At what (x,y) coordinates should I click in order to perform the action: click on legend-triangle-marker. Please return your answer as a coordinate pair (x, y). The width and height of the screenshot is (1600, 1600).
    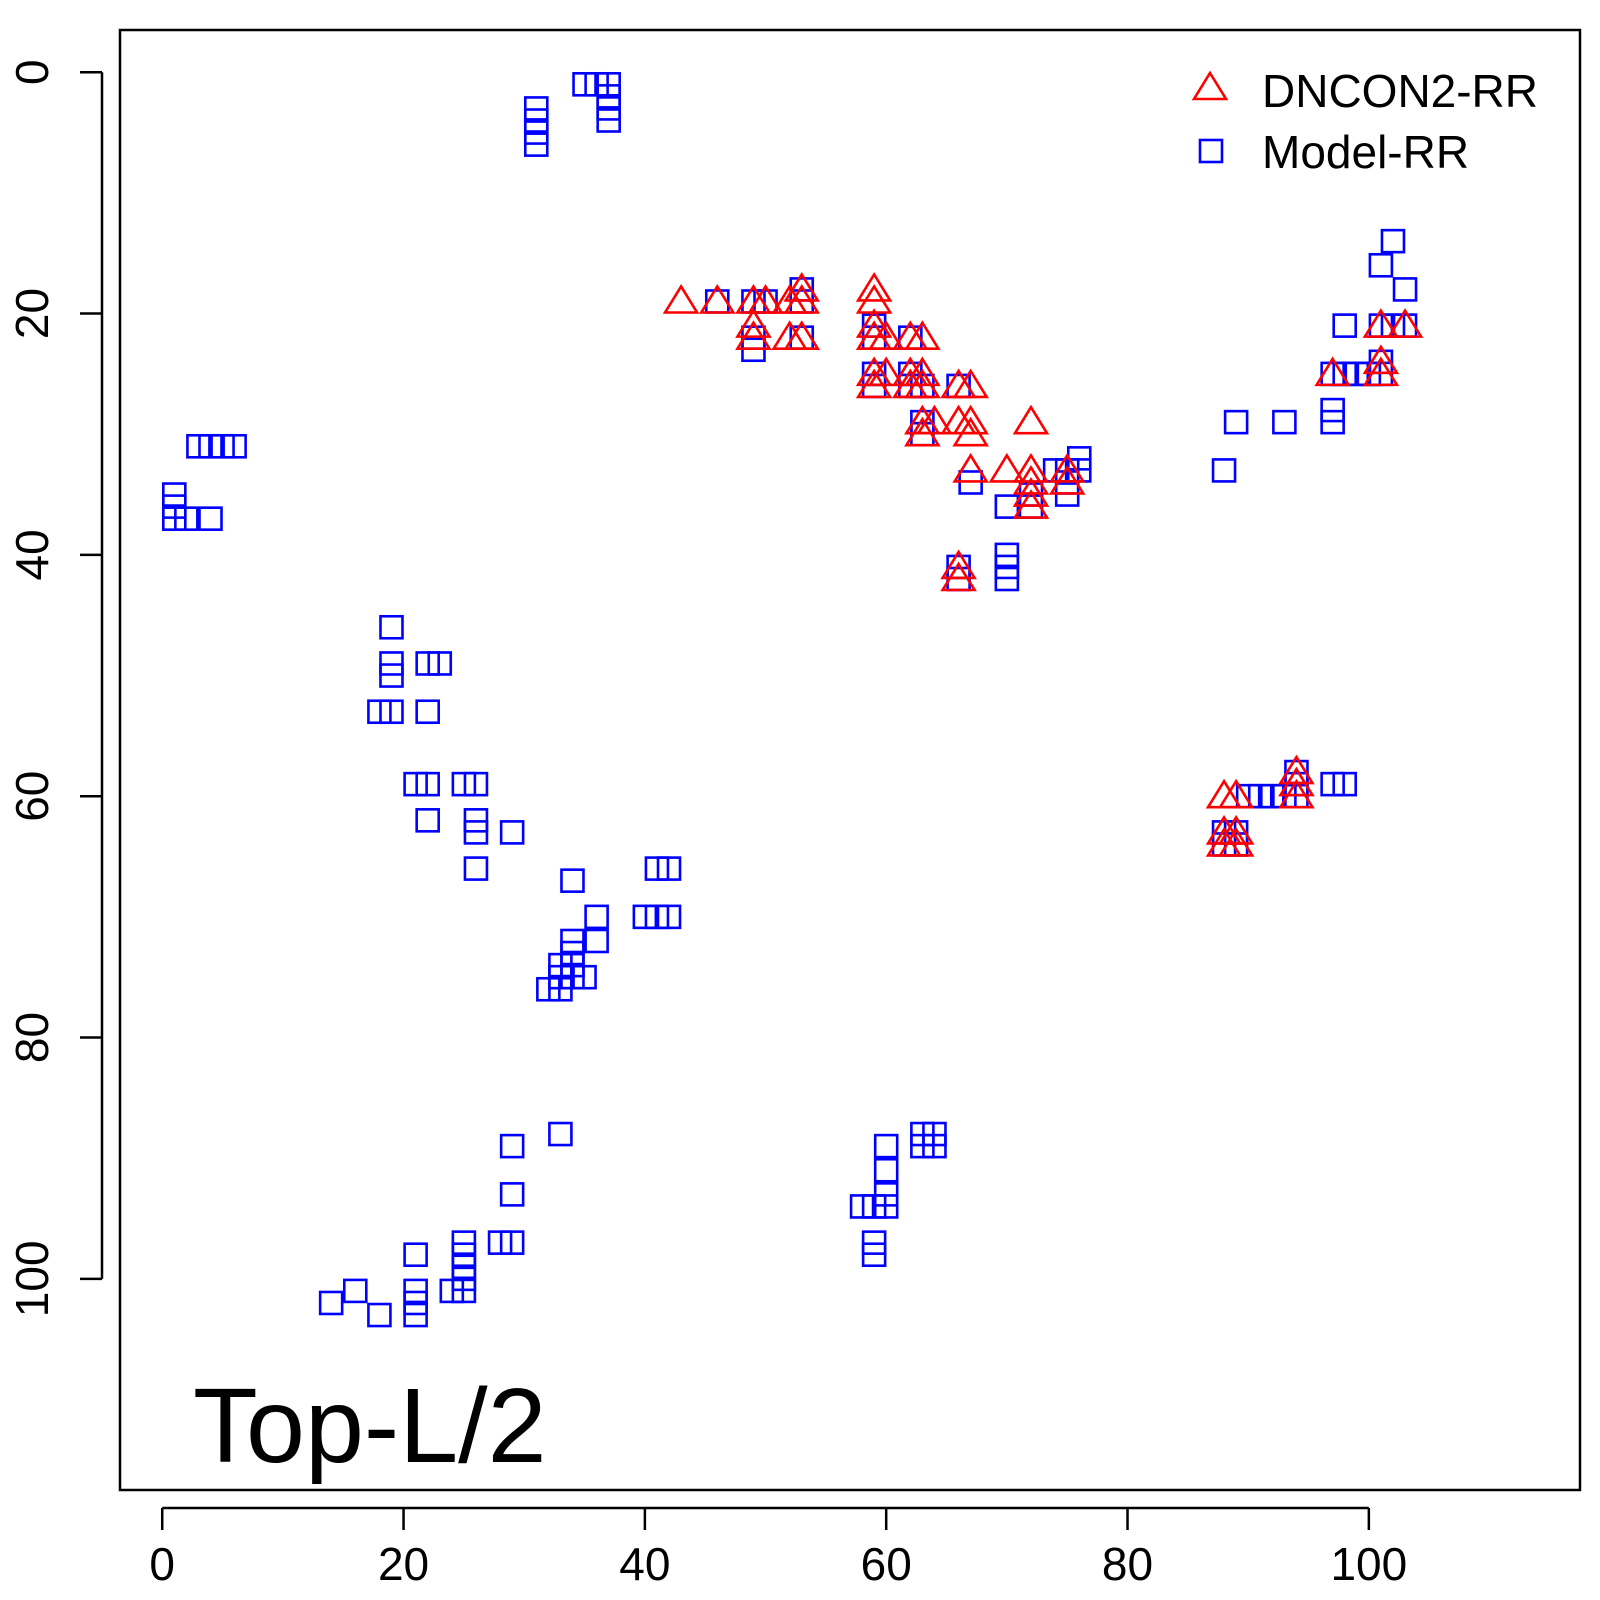
    Looking at the image, I should click on (1210, 85).